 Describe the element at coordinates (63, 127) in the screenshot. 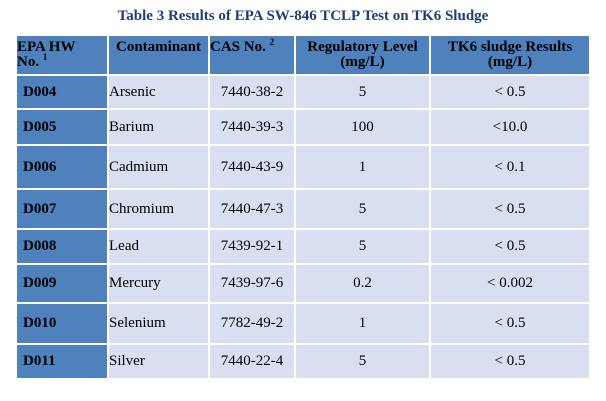

I see `cell-epa-code: D005` at that location.